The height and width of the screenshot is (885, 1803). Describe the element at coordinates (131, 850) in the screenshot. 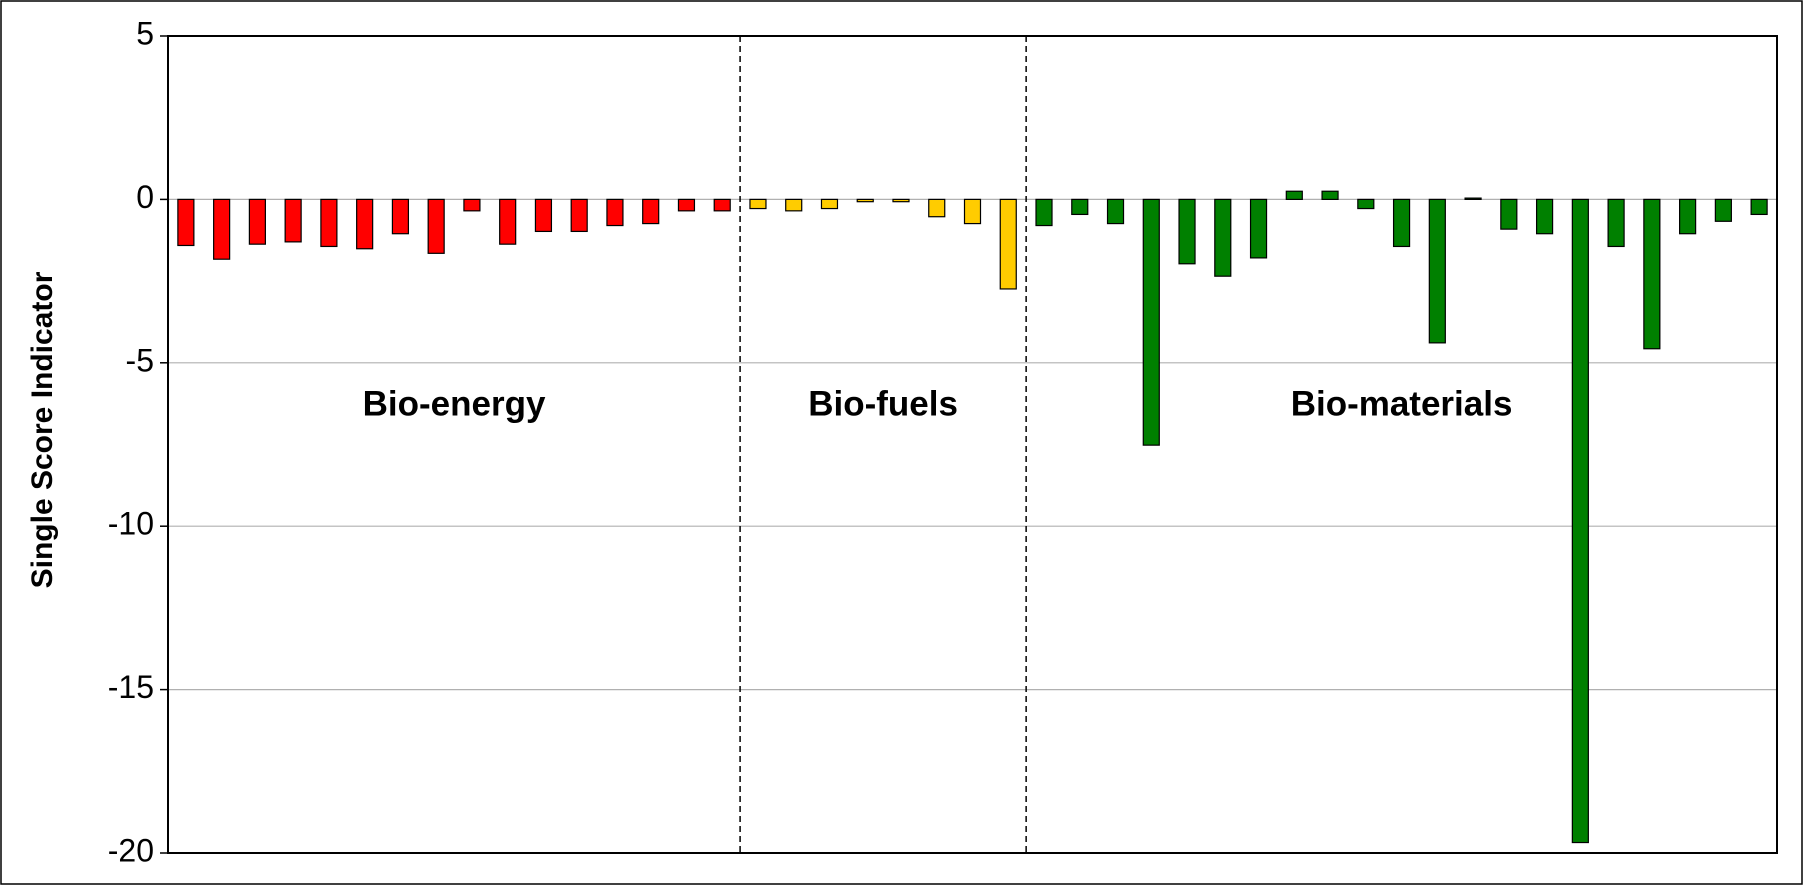

I see `y-tick-label: -20` at that location.